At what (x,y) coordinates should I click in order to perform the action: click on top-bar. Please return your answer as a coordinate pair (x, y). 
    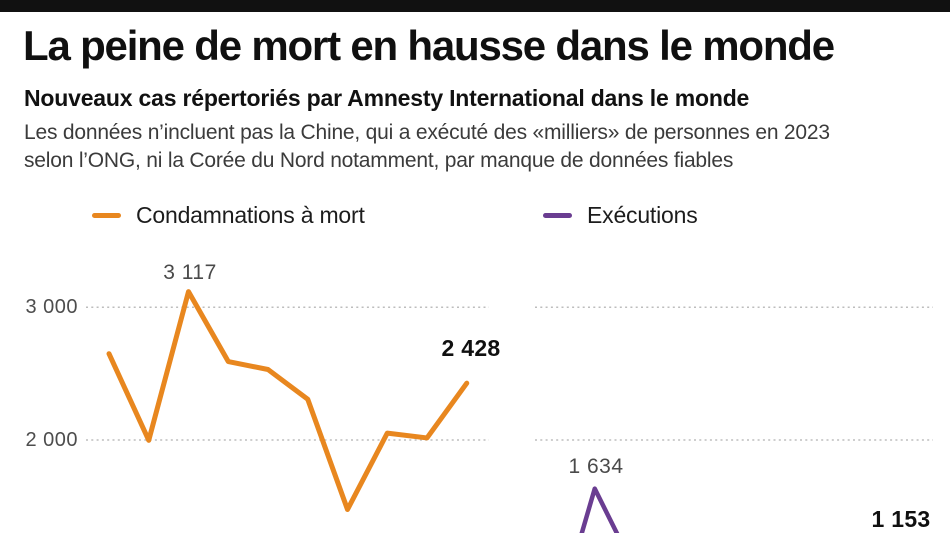
    Looking at the image, I should click on (475, 6).